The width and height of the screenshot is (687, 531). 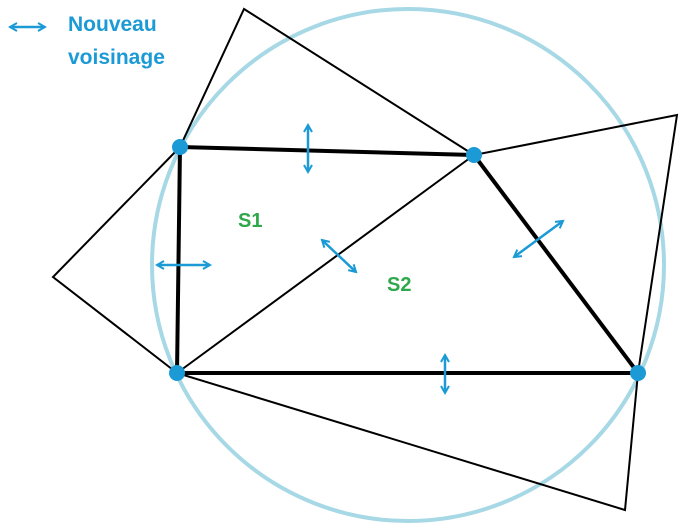 I want to click on left-triangle, so click(x=116, y=260).